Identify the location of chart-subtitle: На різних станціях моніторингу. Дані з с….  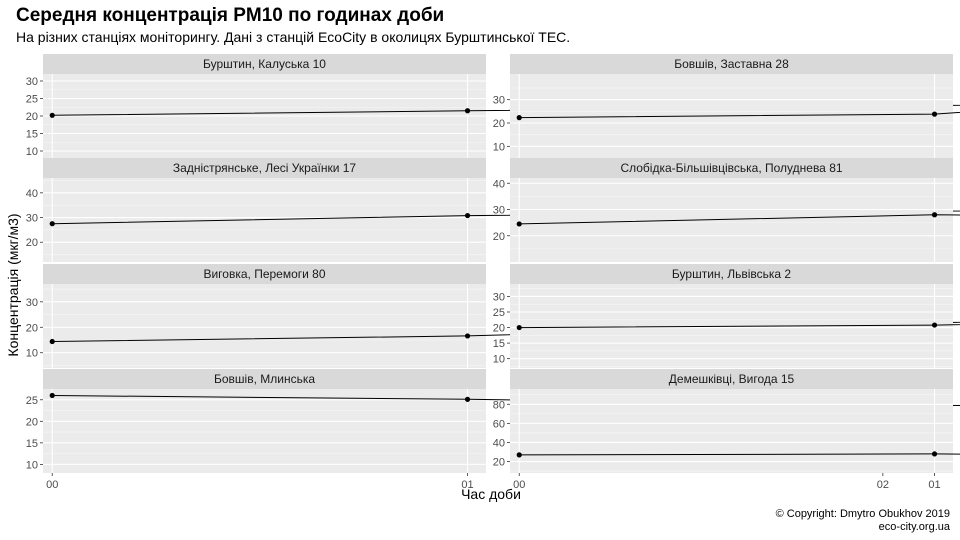
(293, 37).